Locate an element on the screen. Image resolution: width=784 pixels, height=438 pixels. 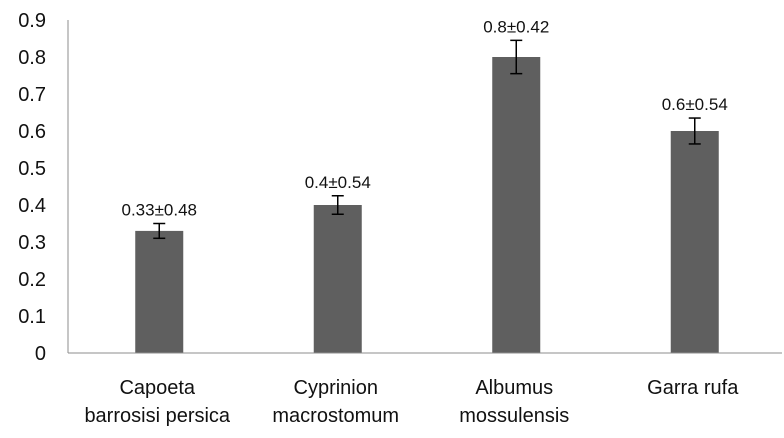
category-label: Garra rufa is located at coordinates (693, 388).